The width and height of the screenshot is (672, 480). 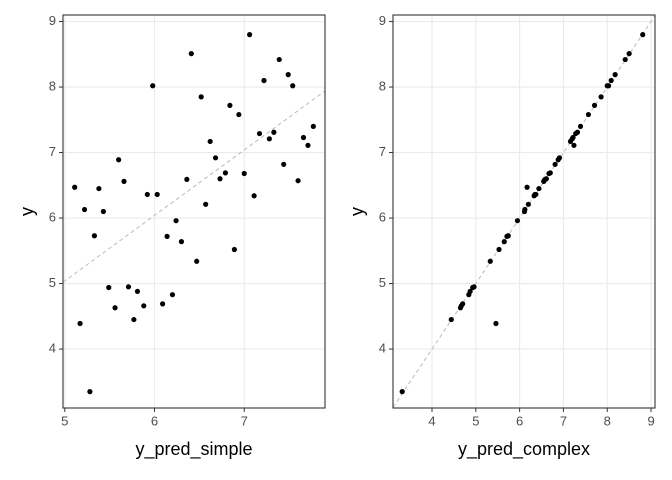 What do you see at coordinates (524, 449) in the screenshot?
I see `x-axis-title: y_pred_complex` at bounding box center [524, 449].